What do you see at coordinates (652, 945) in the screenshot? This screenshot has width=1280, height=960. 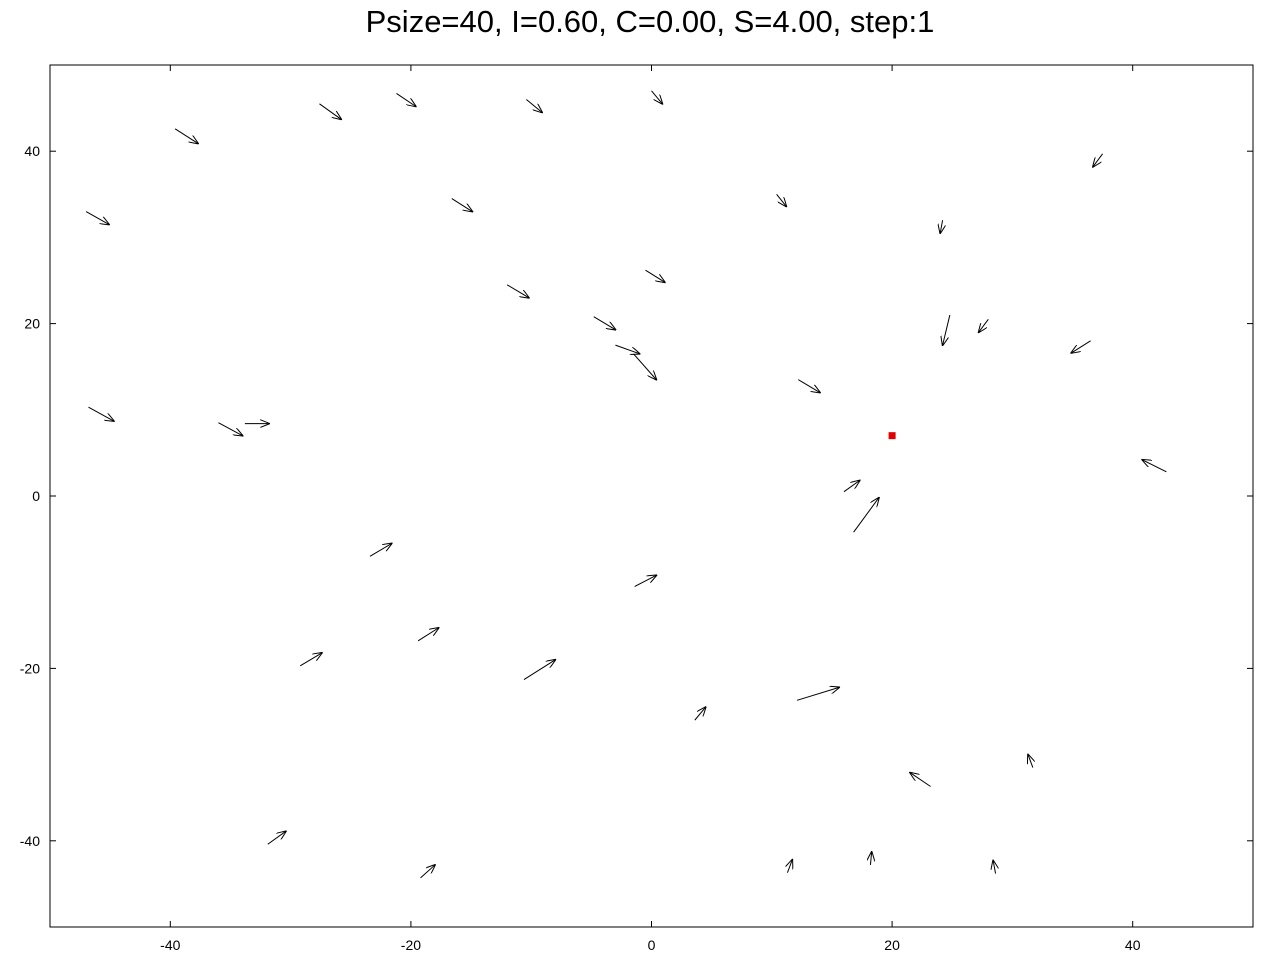 I see `x-tick-label: 0` at bounding box center [652, 945].